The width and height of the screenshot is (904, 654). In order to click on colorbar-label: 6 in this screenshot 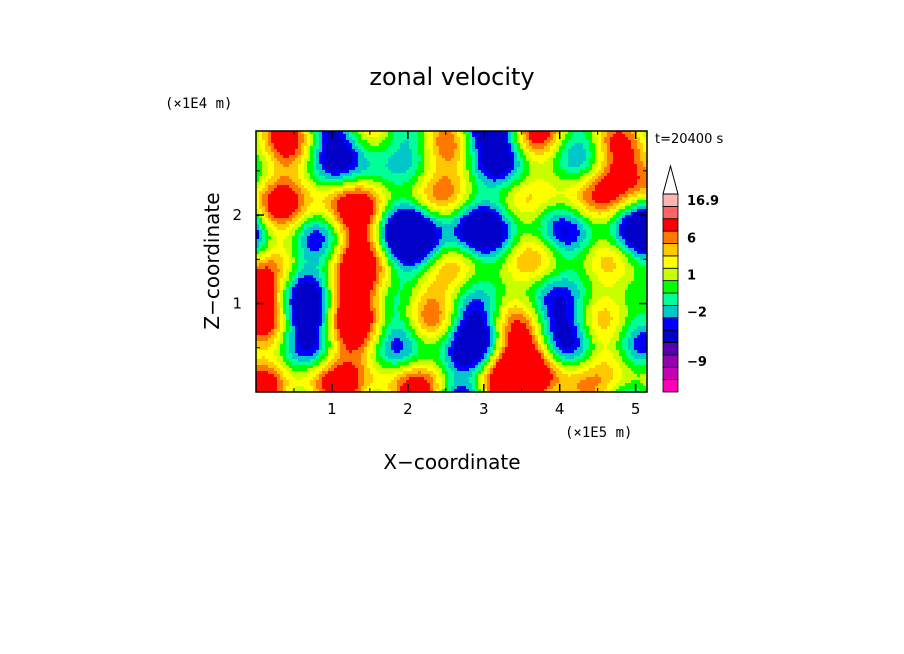, I will do `click(691, 238)`.